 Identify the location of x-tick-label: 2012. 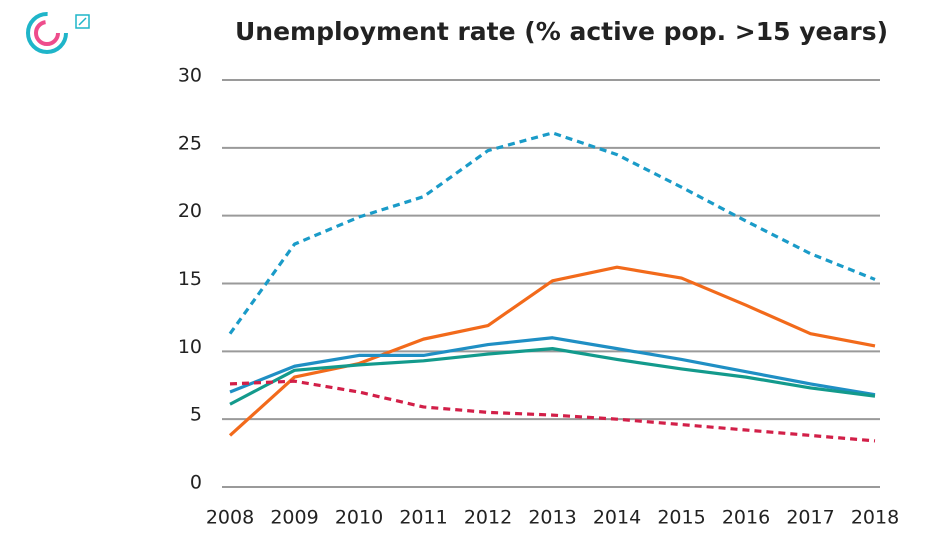
(488, 518).